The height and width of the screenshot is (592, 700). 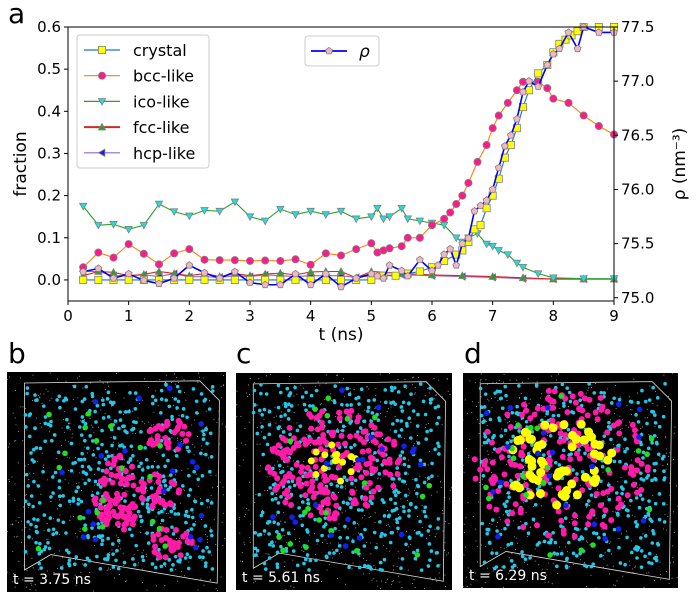 I want to click on y-right-tick-label: 77.5, so click(x=637, y=27).